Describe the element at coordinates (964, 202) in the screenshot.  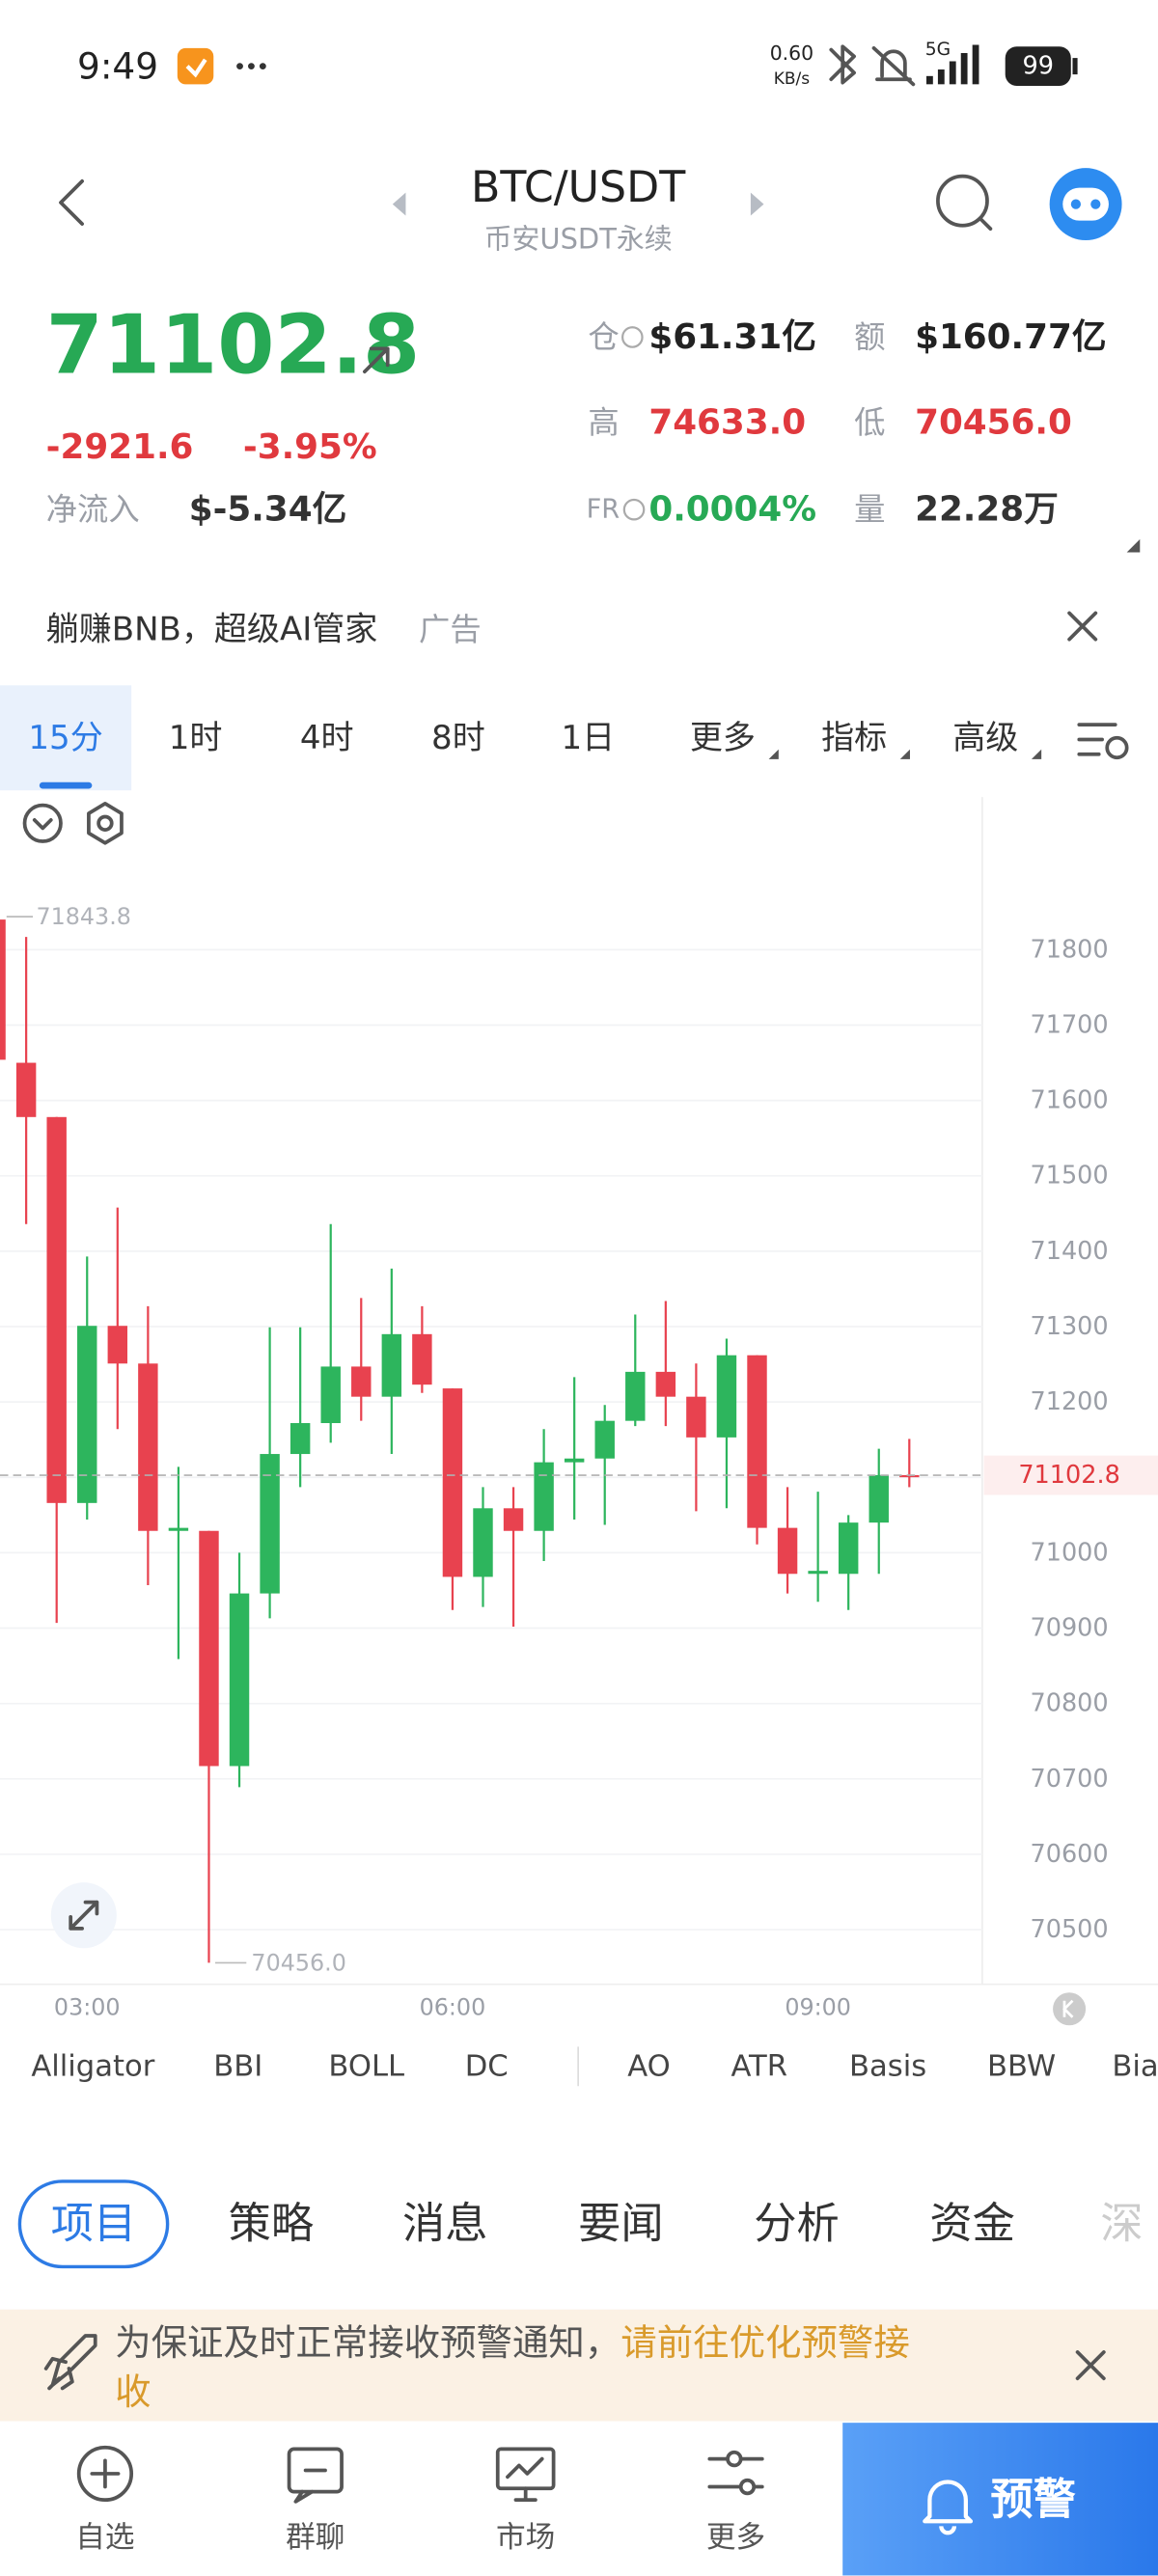
I see `search-button` at that location.